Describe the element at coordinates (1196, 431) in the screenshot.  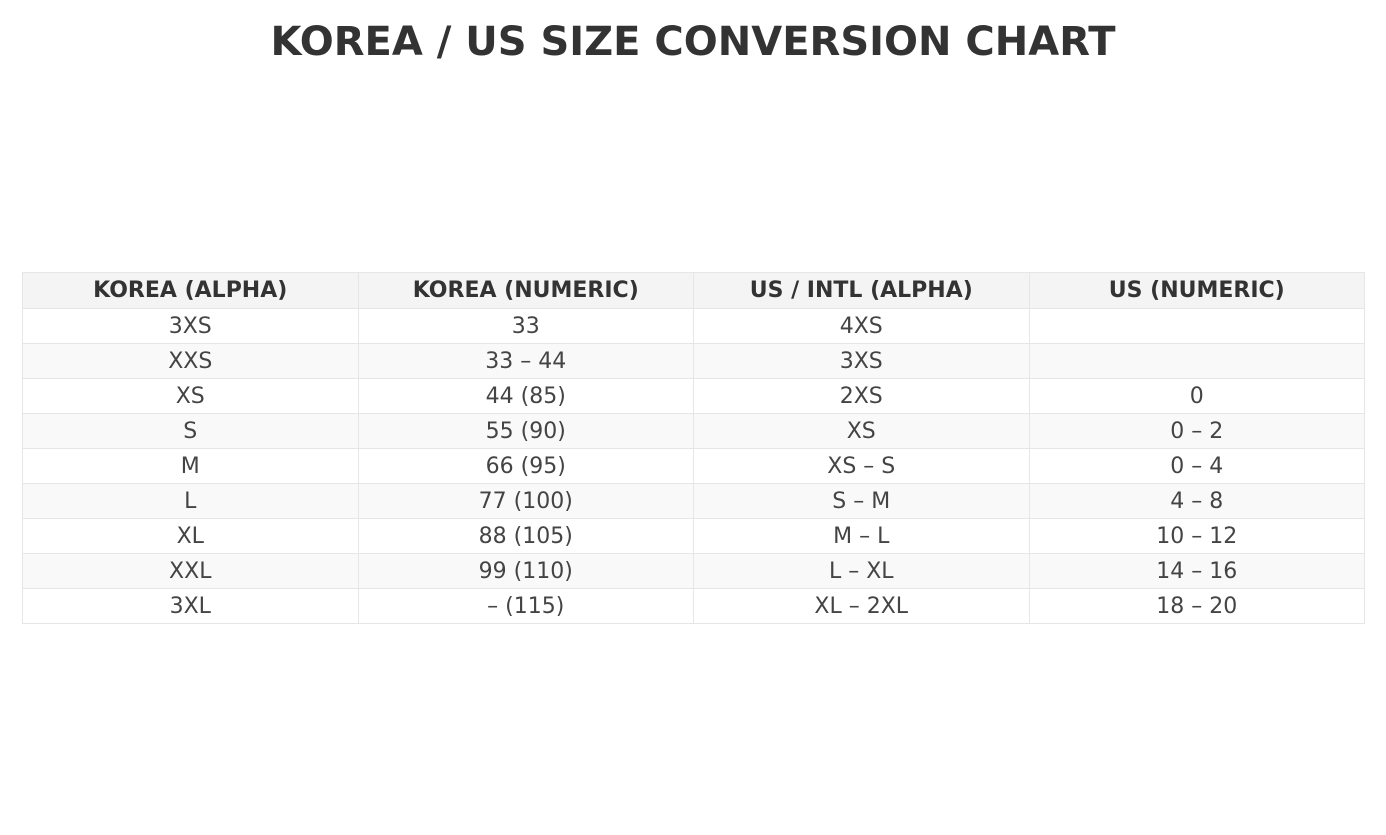
I see `table-cell: 0 – 2` at that location.